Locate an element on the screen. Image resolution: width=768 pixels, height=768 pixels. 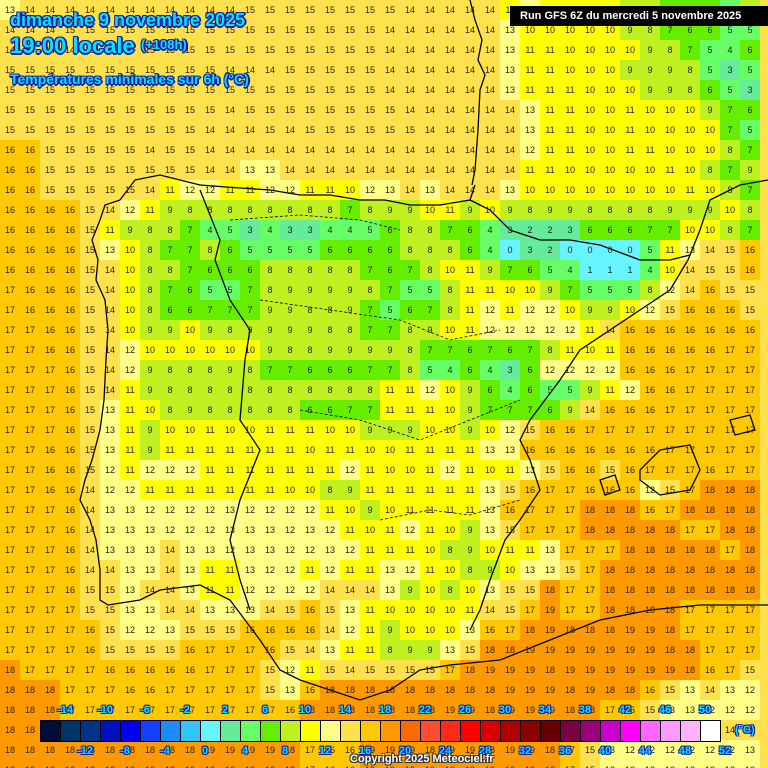
legend-tick: 36 is located at coordinates (565, 751).